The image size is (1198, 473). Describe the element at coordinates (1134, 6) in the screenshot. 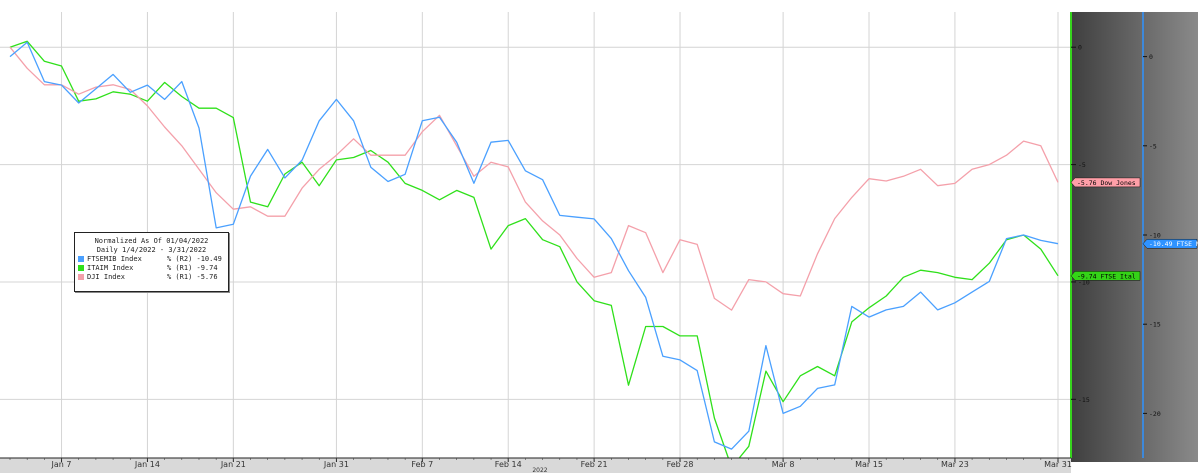

I see `top-strip` at that location.